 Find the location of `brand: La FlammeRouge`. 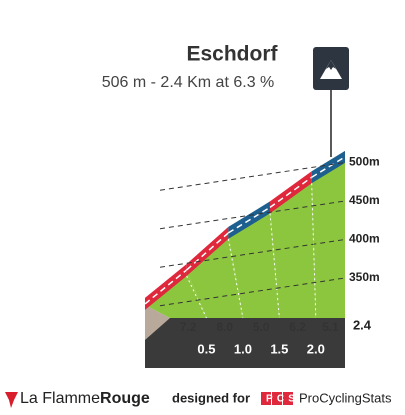

brand: La FlammeRouge is located at coordinates (85, 398).